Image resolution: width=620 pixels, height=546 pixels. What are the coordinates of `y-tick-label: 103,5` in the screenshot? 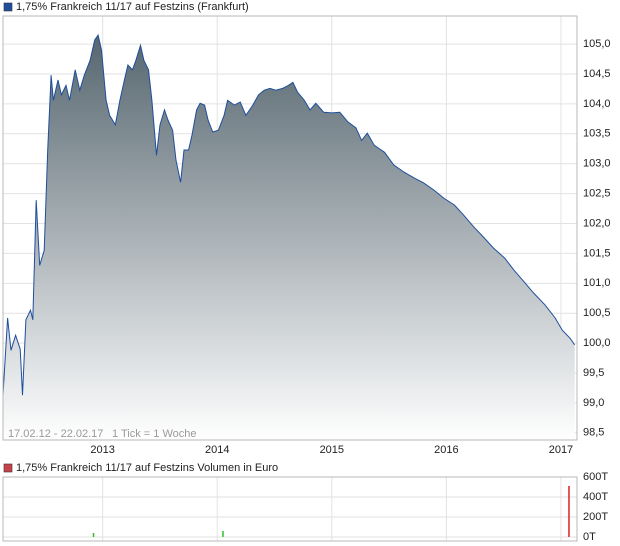 It's located at (597, 134).